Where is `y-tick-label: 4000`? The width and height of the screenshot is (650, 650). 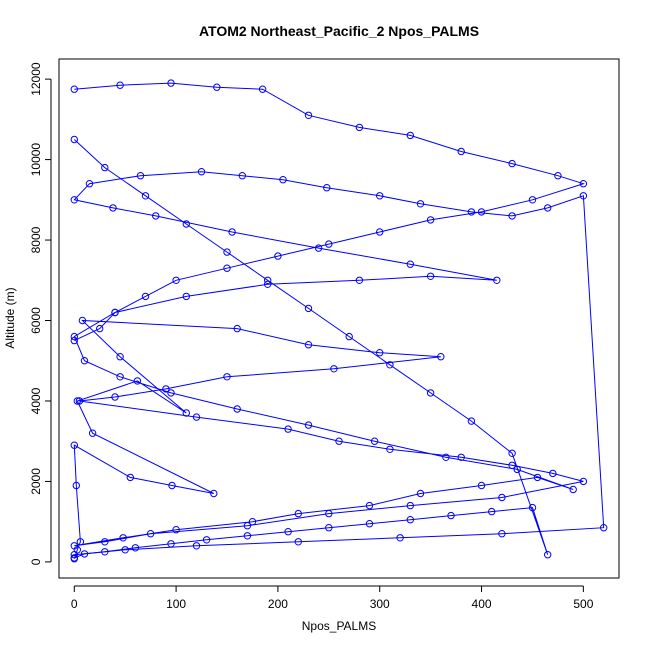 y-tick-label: 4000 is located at coordinates (36, 400).